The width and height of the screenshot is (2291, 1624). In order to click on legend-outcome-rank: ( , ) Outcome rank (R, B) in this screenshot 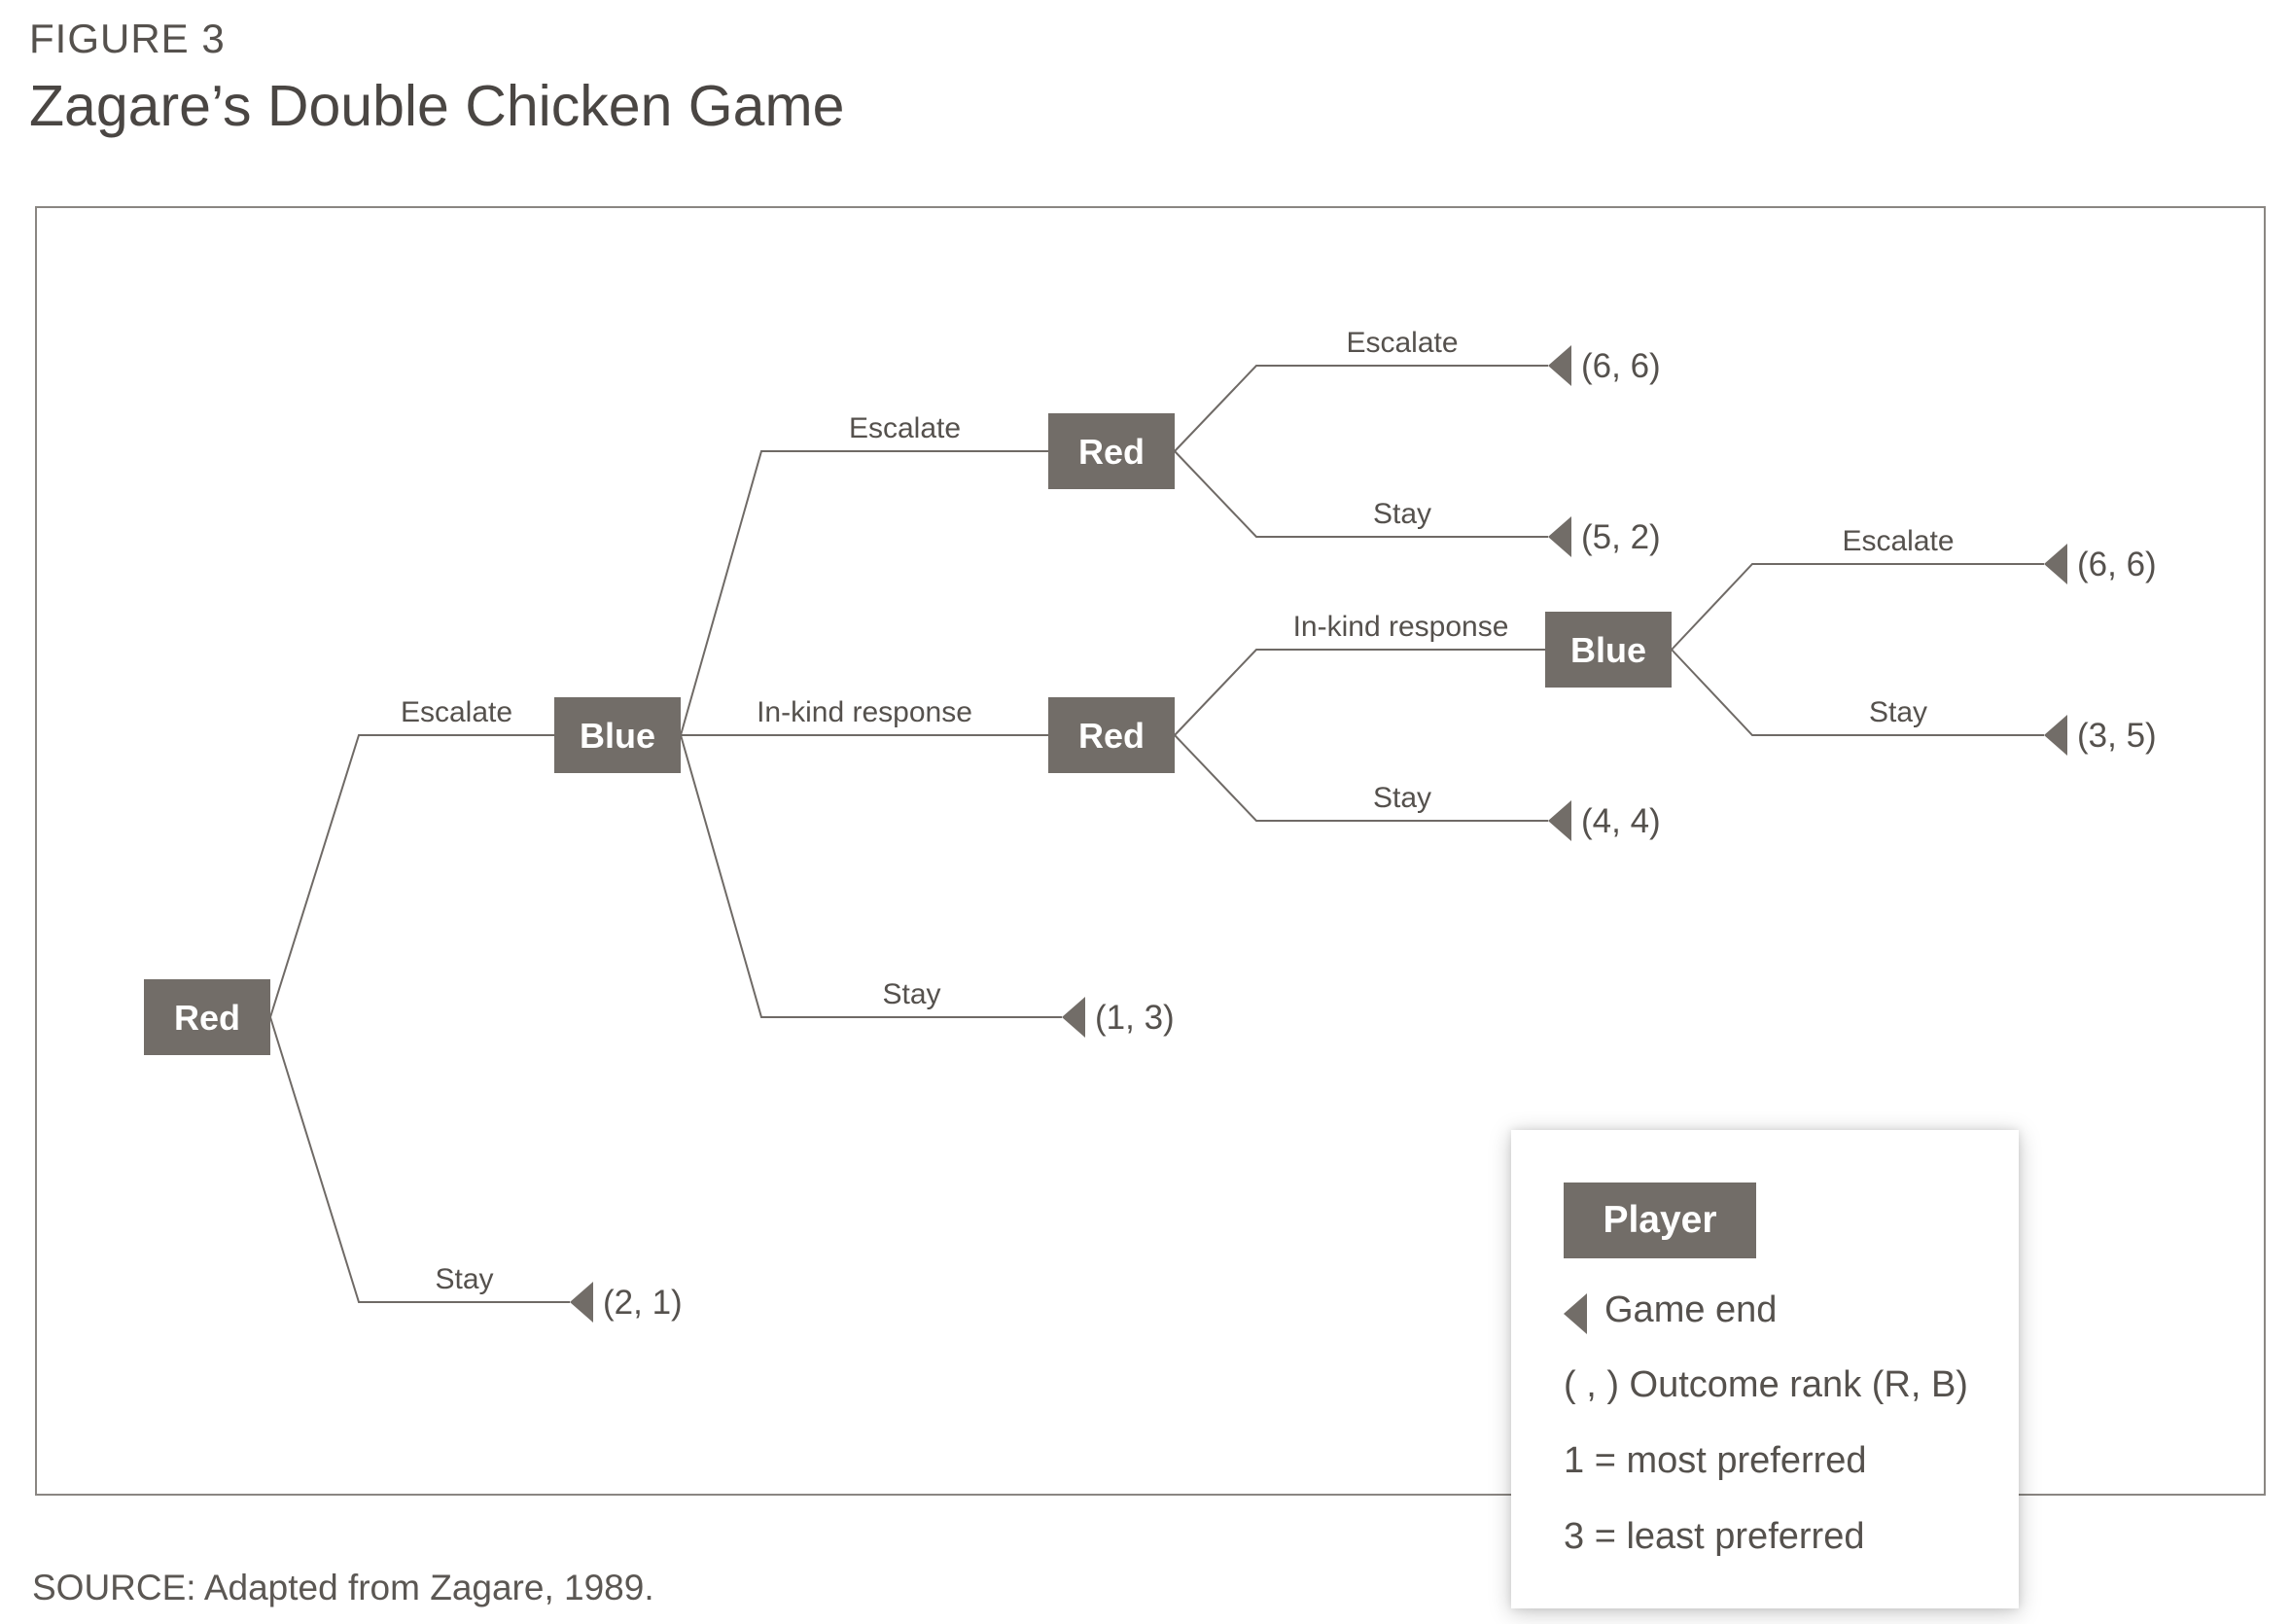, I will do `click(1766, 1384)`.